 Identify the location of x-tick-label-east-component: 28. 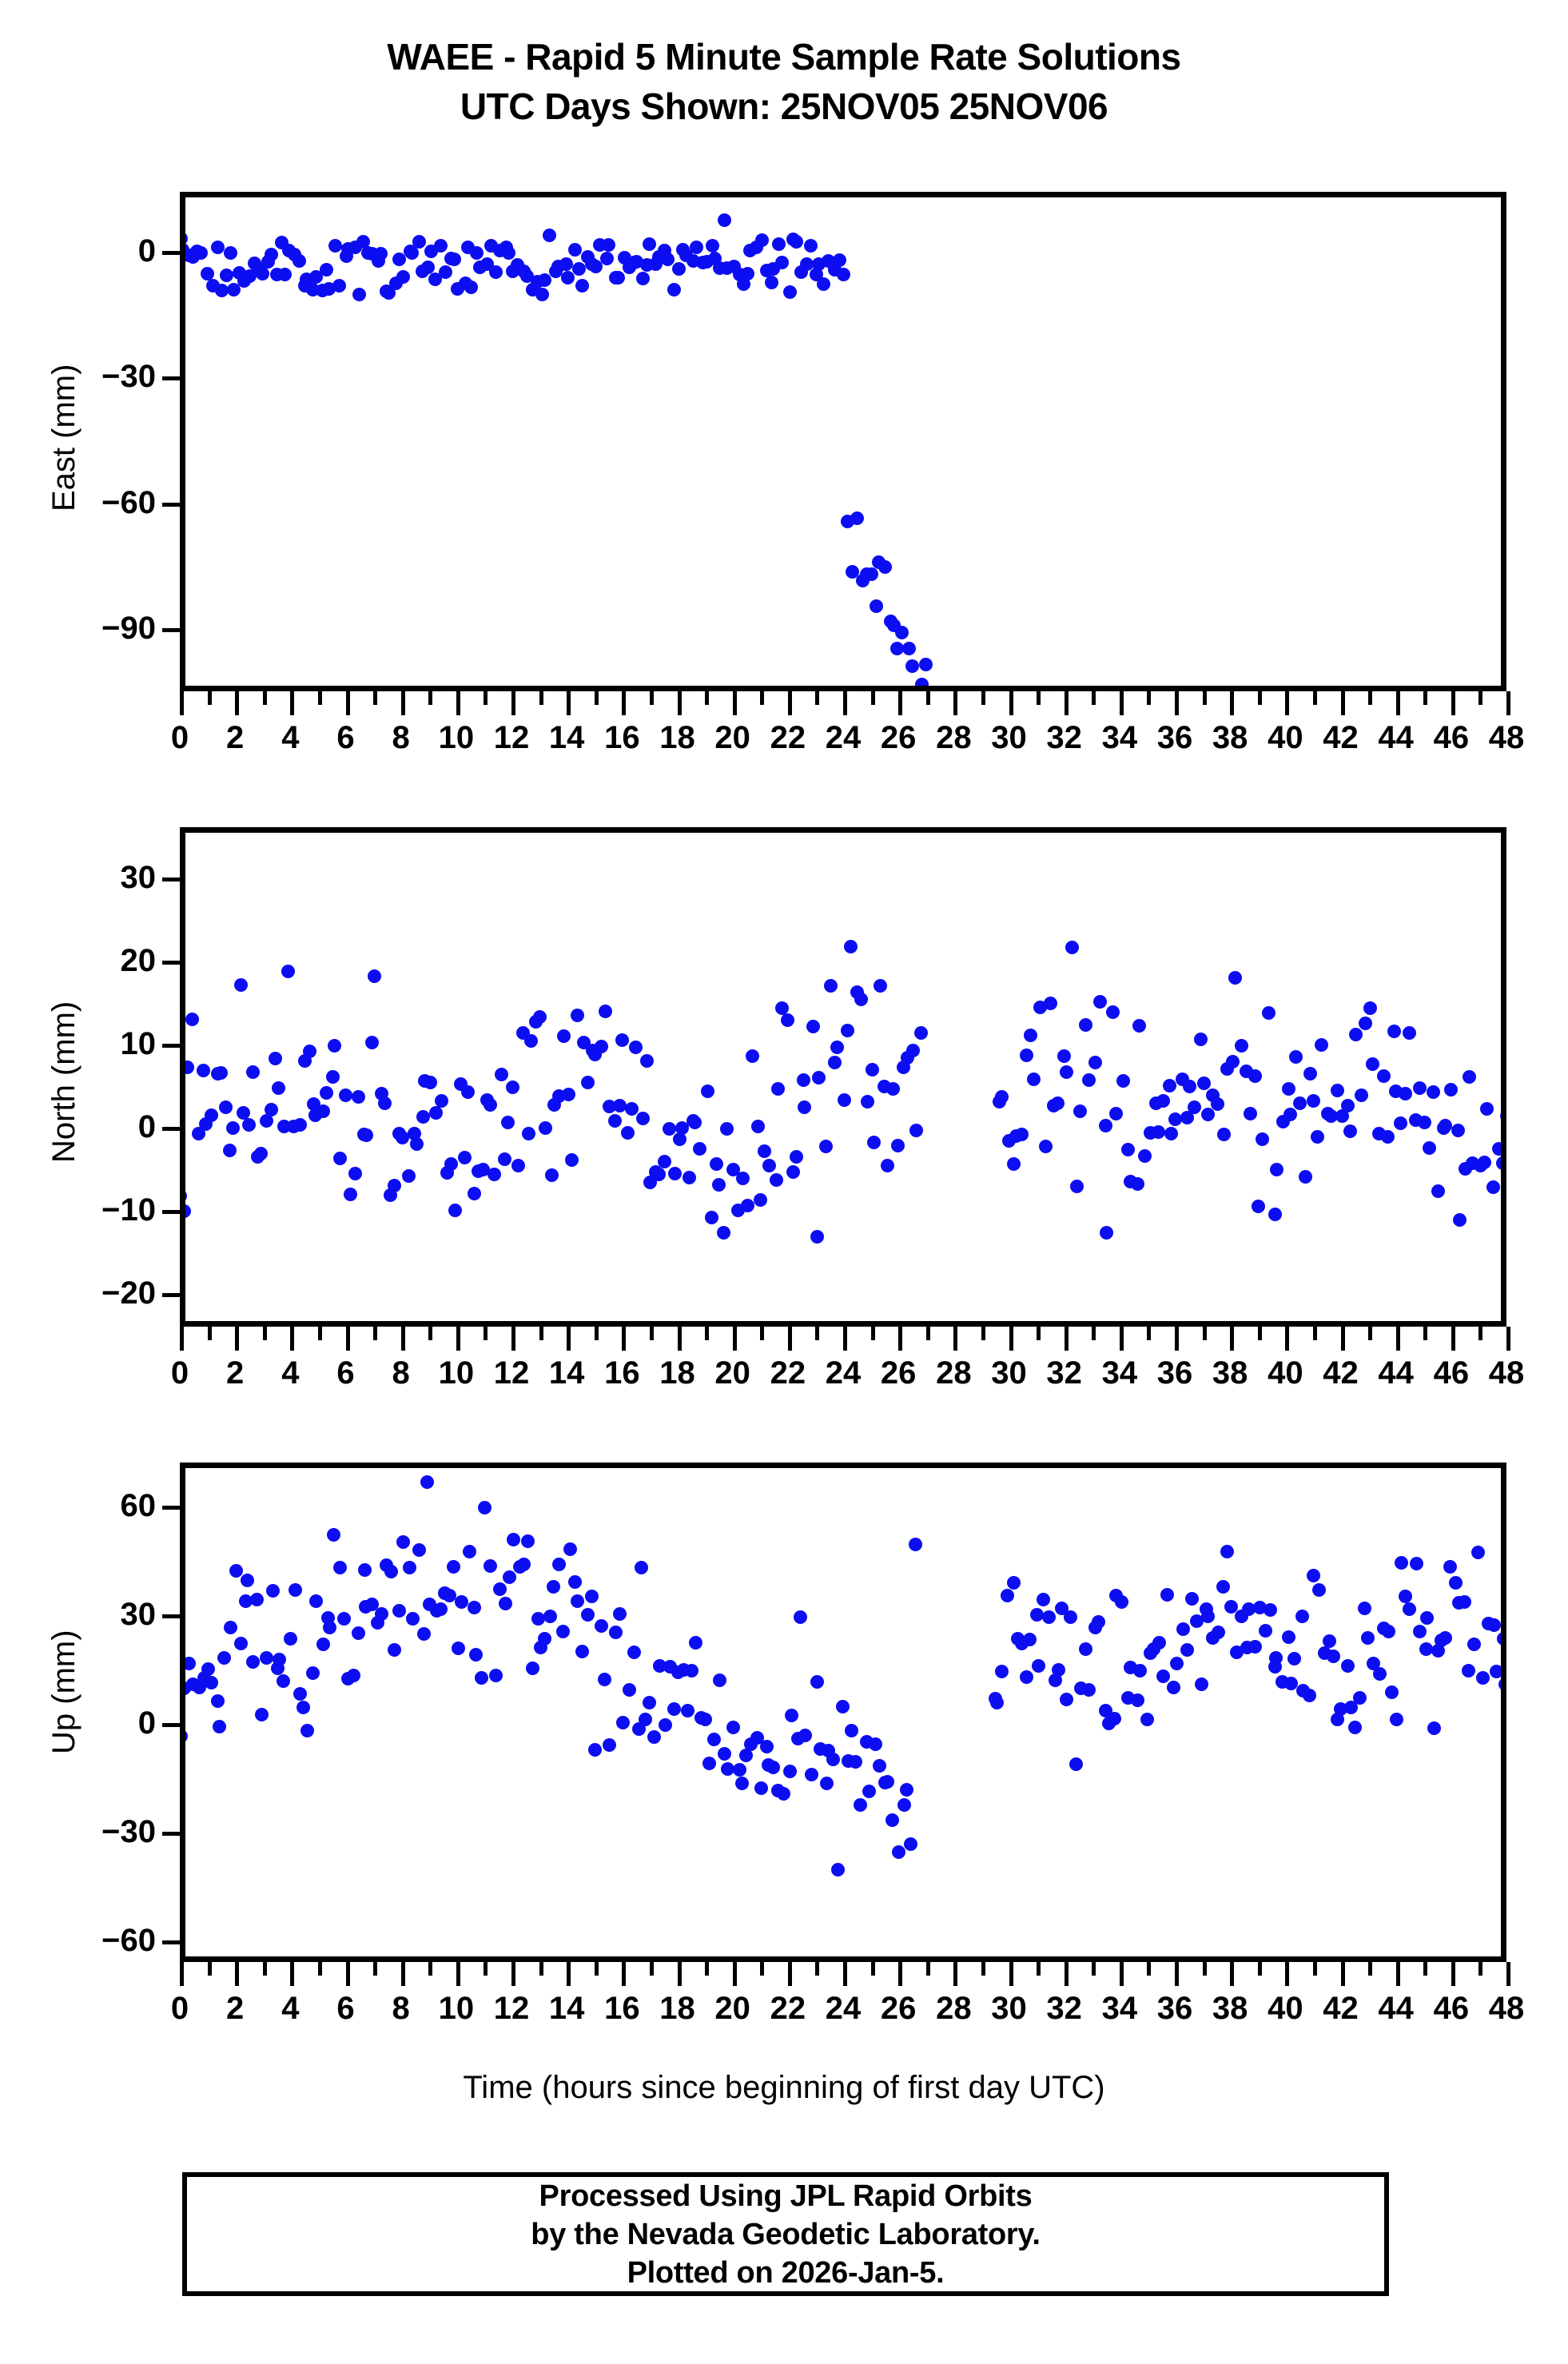
(954, 737).